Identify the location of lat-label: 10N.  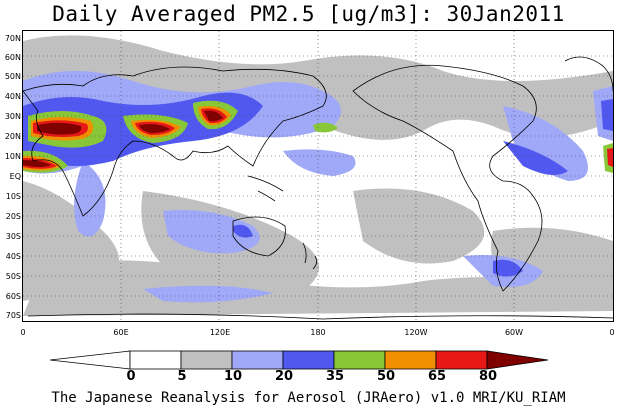
(12, 156).